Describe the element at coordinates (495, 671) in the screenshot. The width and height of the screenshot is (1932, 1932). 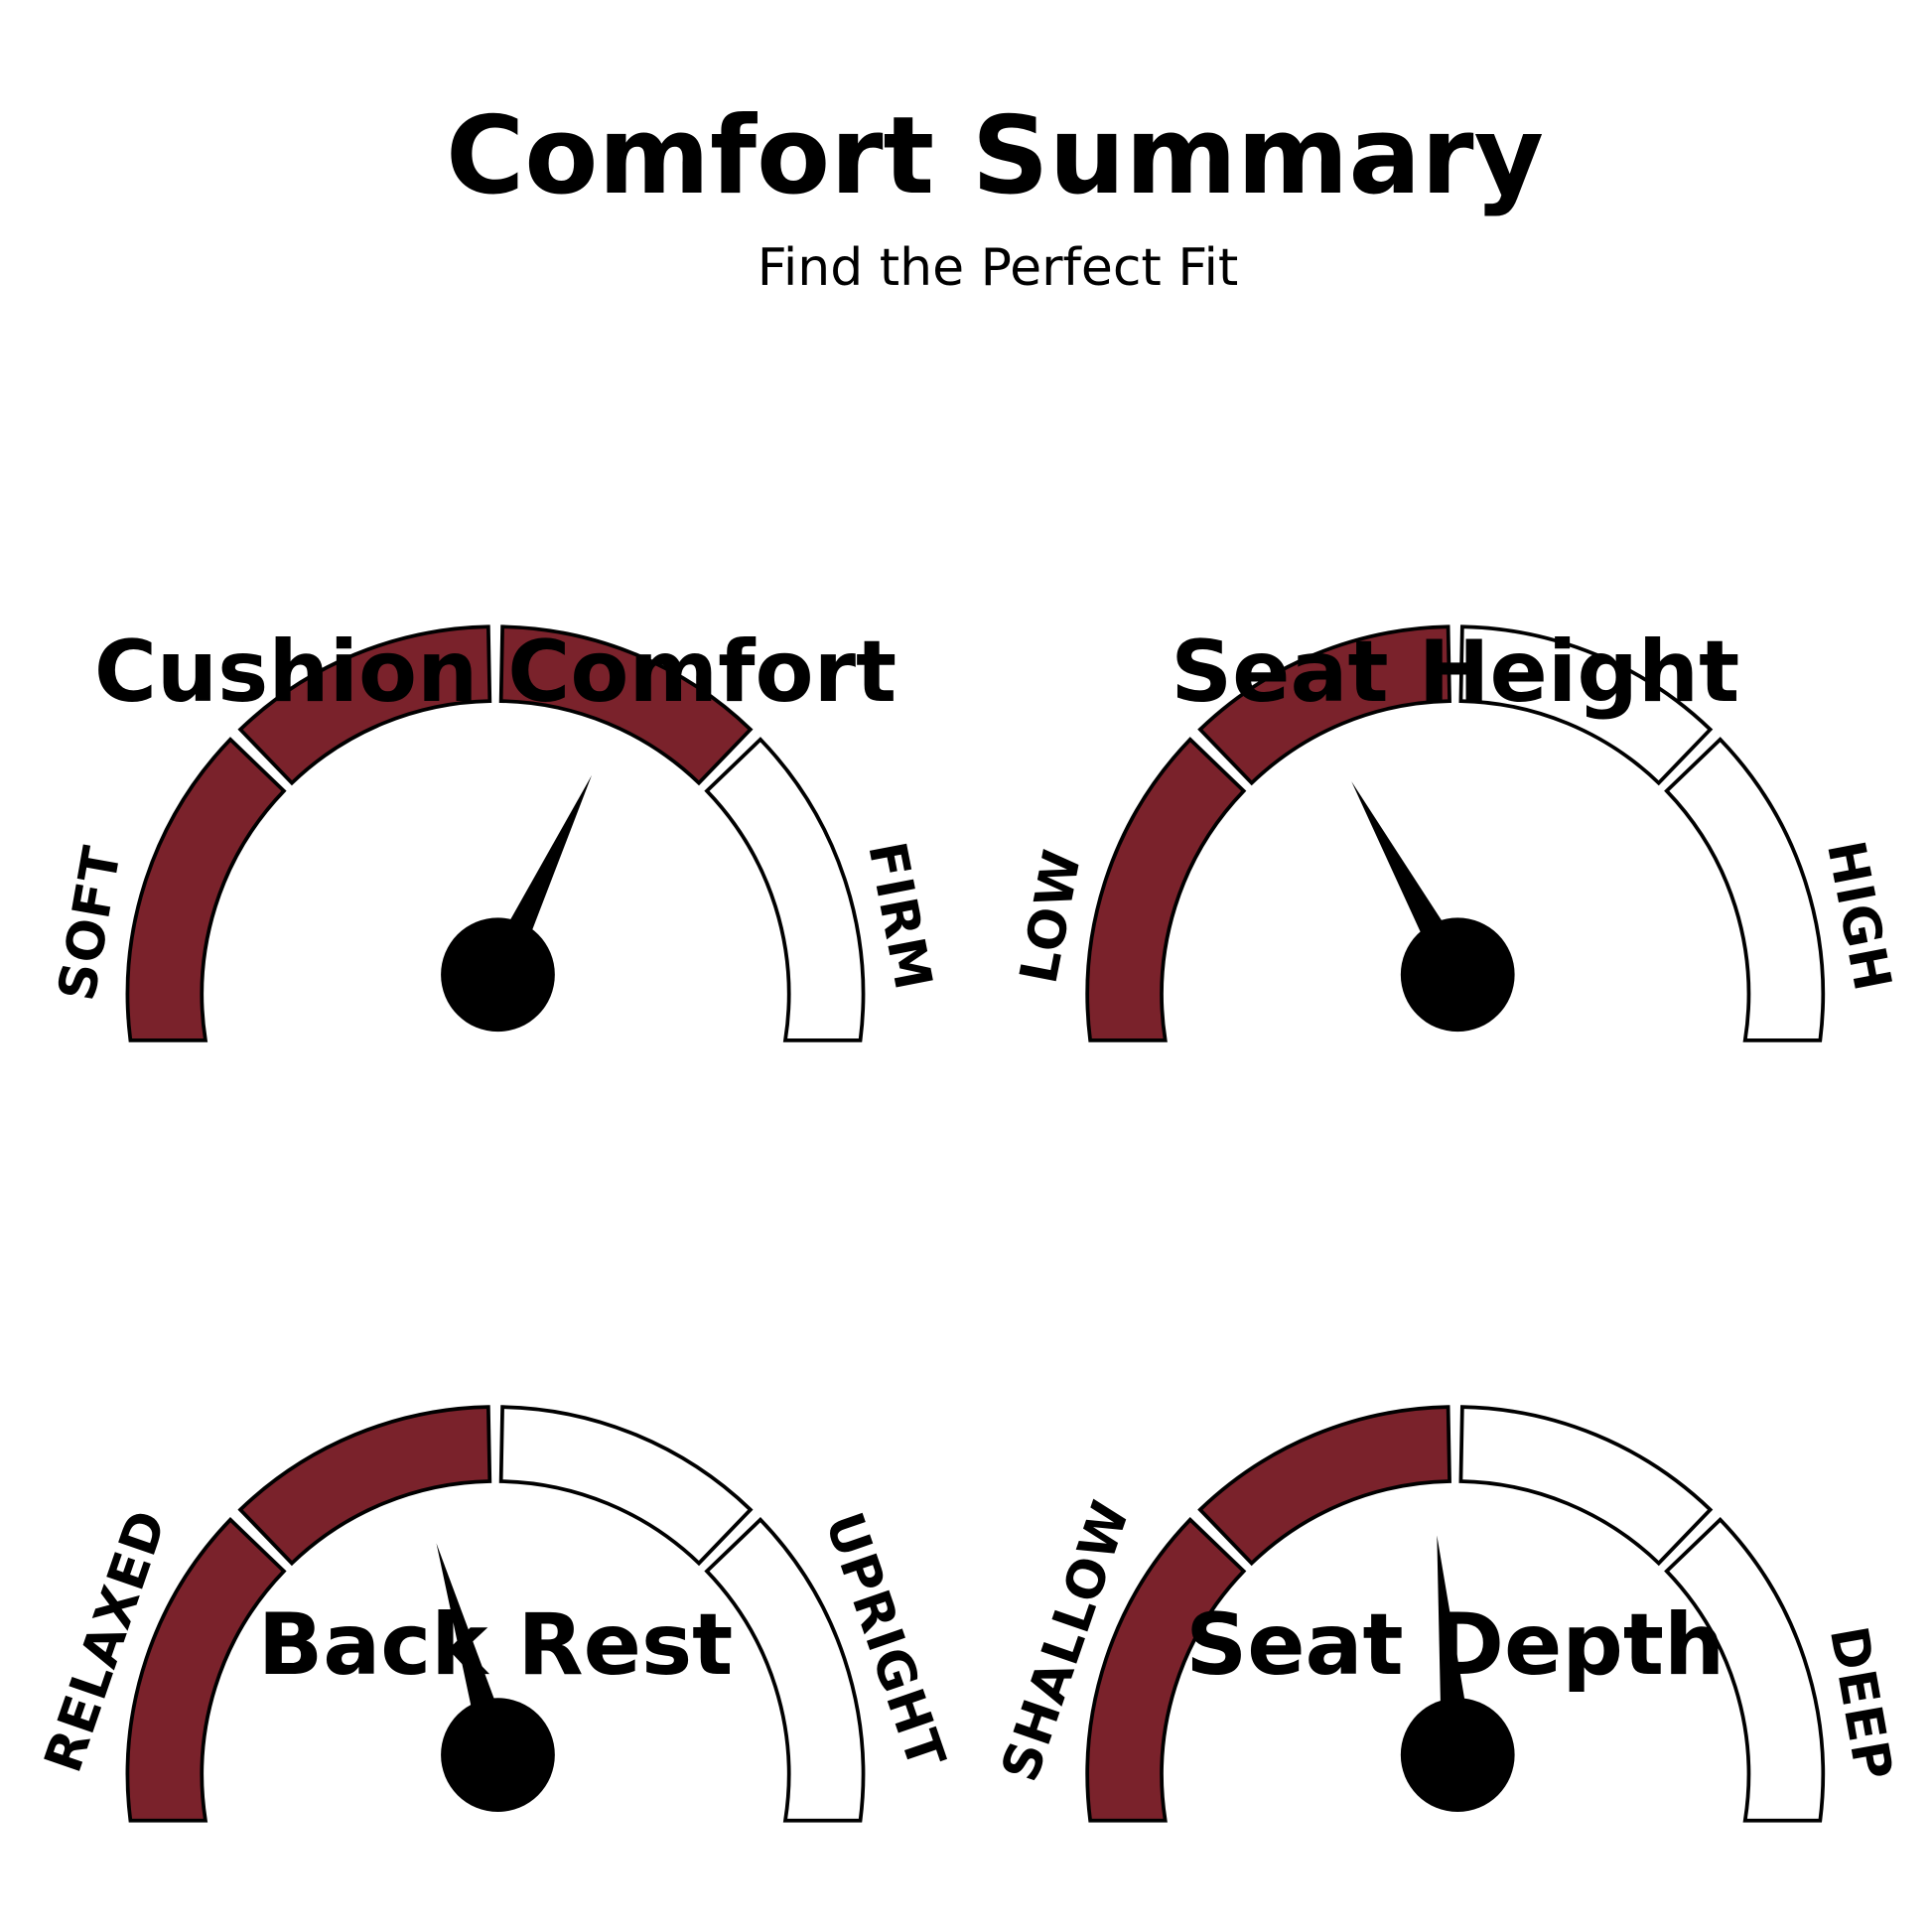
I see `gauge-title: Cushion Comfort` at that location.